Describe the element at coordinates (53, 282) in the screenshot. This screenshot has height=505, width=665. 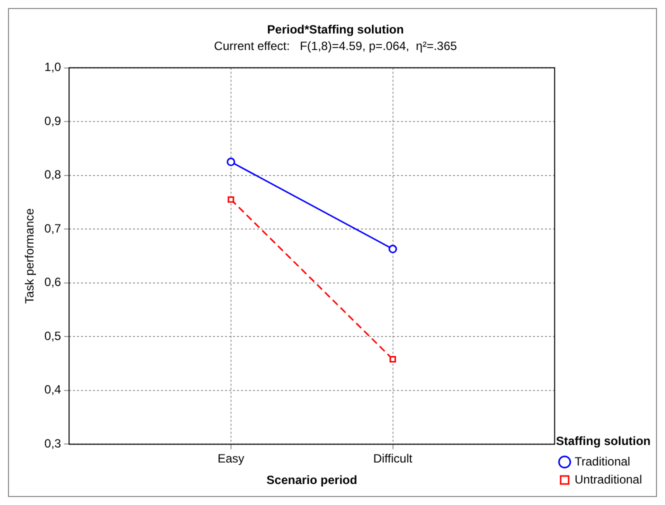
I see `y-tick-label: 0,6` at that location.